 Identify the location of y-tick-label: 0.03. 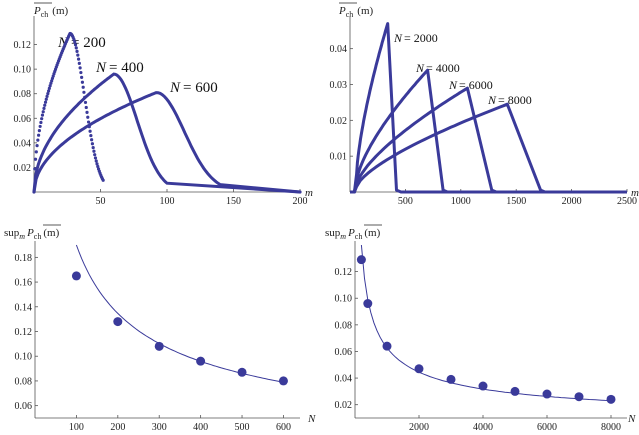
(339, 85).